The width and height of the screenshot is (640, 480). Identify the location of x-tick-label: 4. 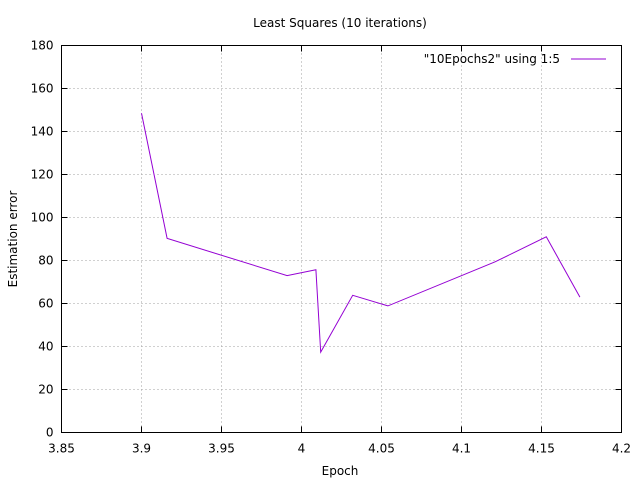
(302, 449).